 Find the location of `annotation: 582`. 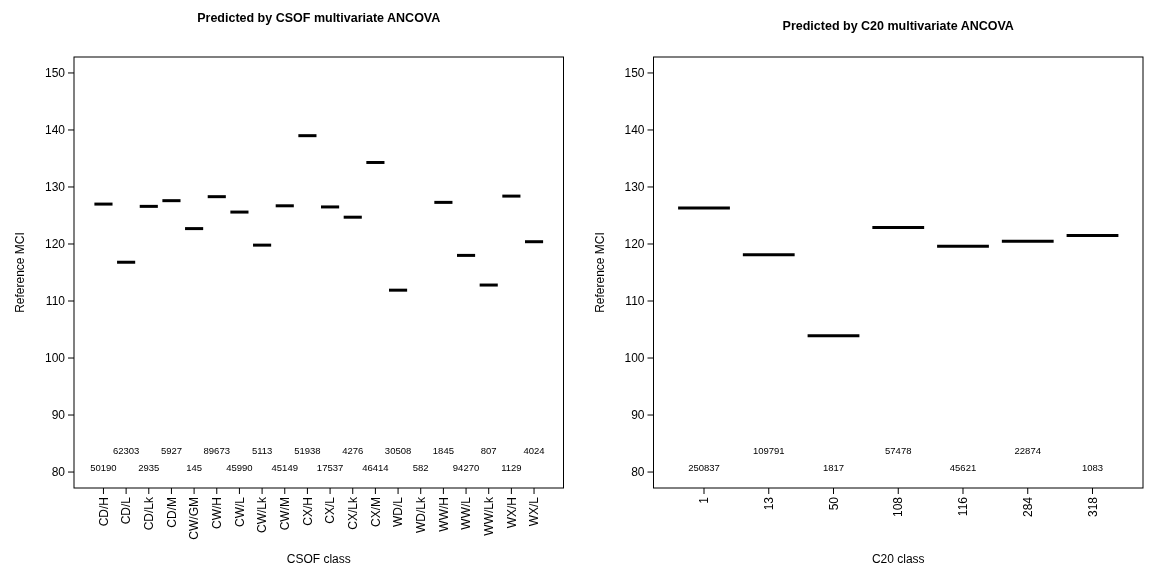

annotation: 582 is located at coordinates (420, 468).